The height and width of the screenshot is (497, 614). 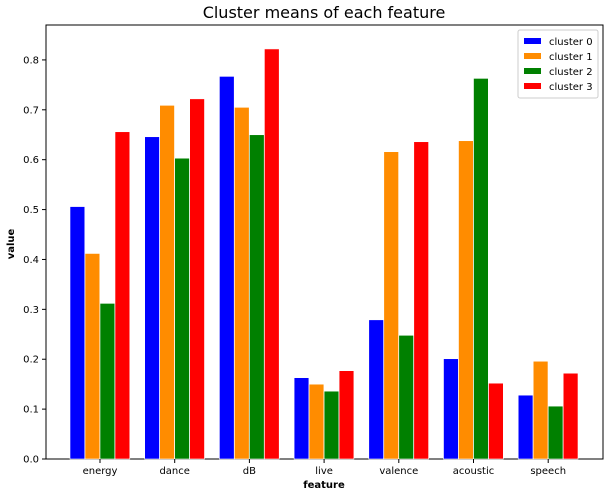 I want to click on x-tick-label: live, so click(x=324, y=471).